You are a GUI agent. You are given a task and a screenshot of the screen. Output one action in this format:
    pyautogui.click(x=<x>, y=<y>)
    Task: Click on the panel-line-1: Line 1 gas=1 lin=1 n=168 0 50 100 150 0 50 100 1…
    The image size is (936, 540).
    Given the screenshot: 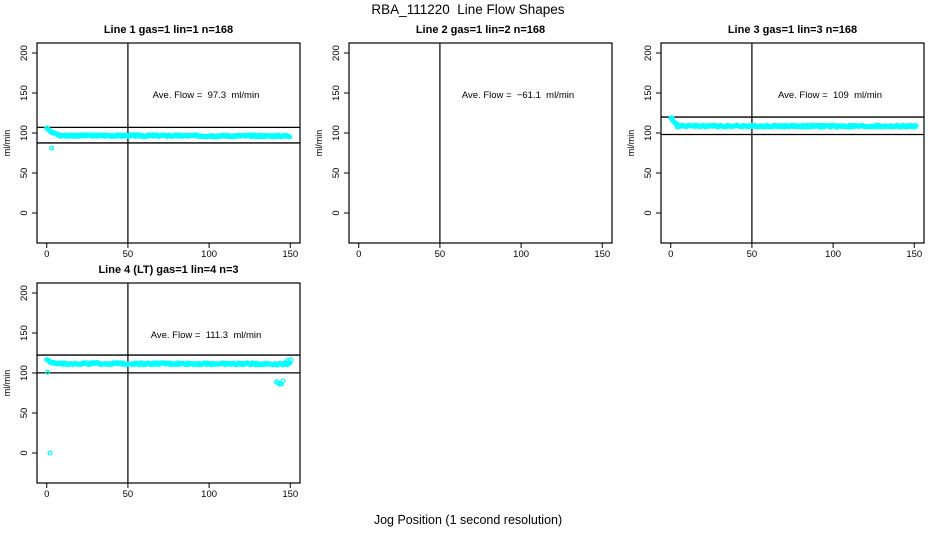 What is the action you would take?
    pyautogui.click(x=156, y=139)
    